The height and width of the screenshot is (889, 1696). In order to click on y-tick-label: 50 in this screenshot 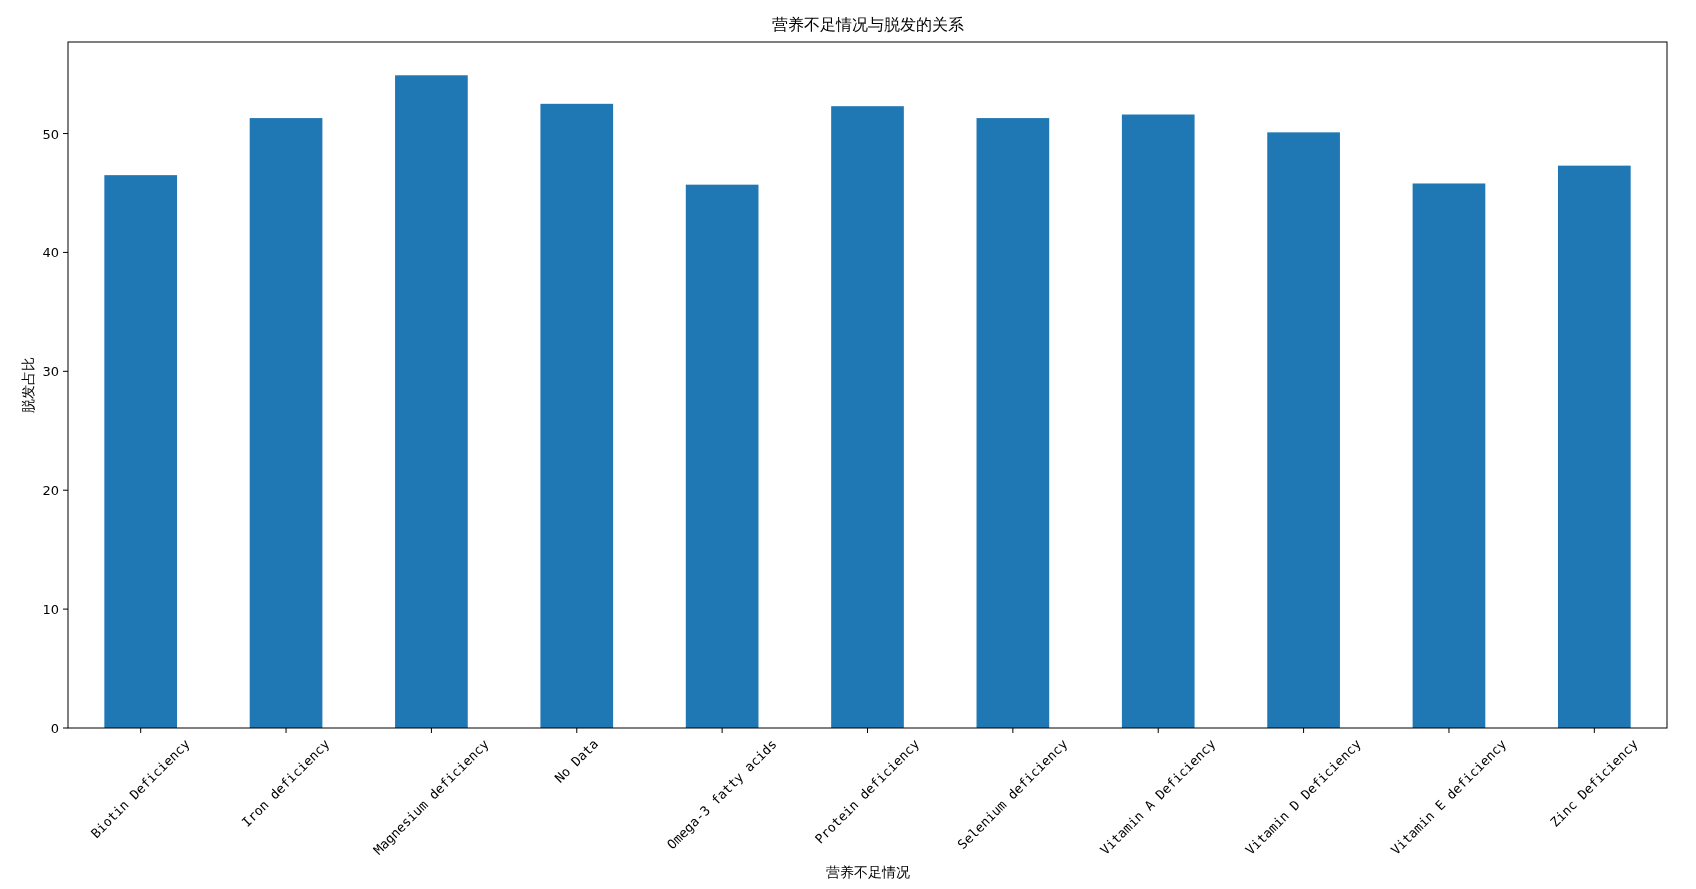, I will do `click(50, 134)`.